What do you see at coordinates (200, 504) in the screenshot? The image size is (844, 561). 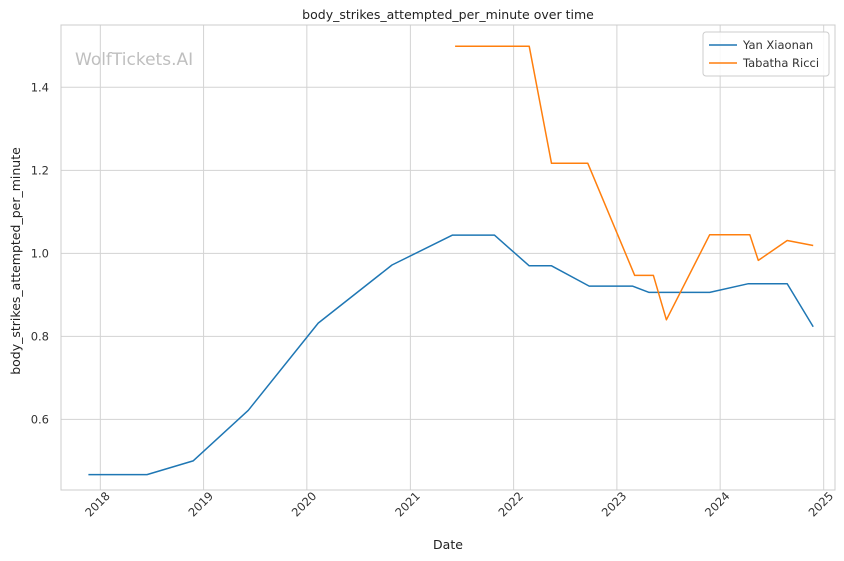 I see `x-tick-label: 2019` at bounding box center [200, 504].